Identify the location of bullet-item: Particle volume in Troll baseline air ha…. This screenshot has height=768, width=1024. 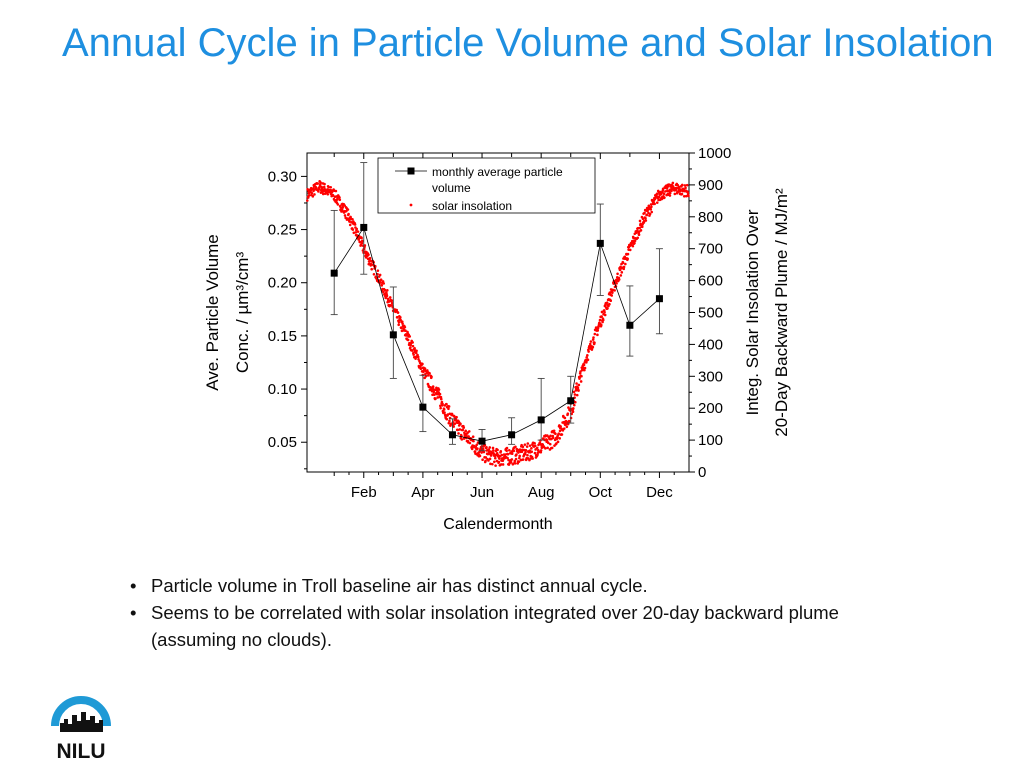
(508, 585).